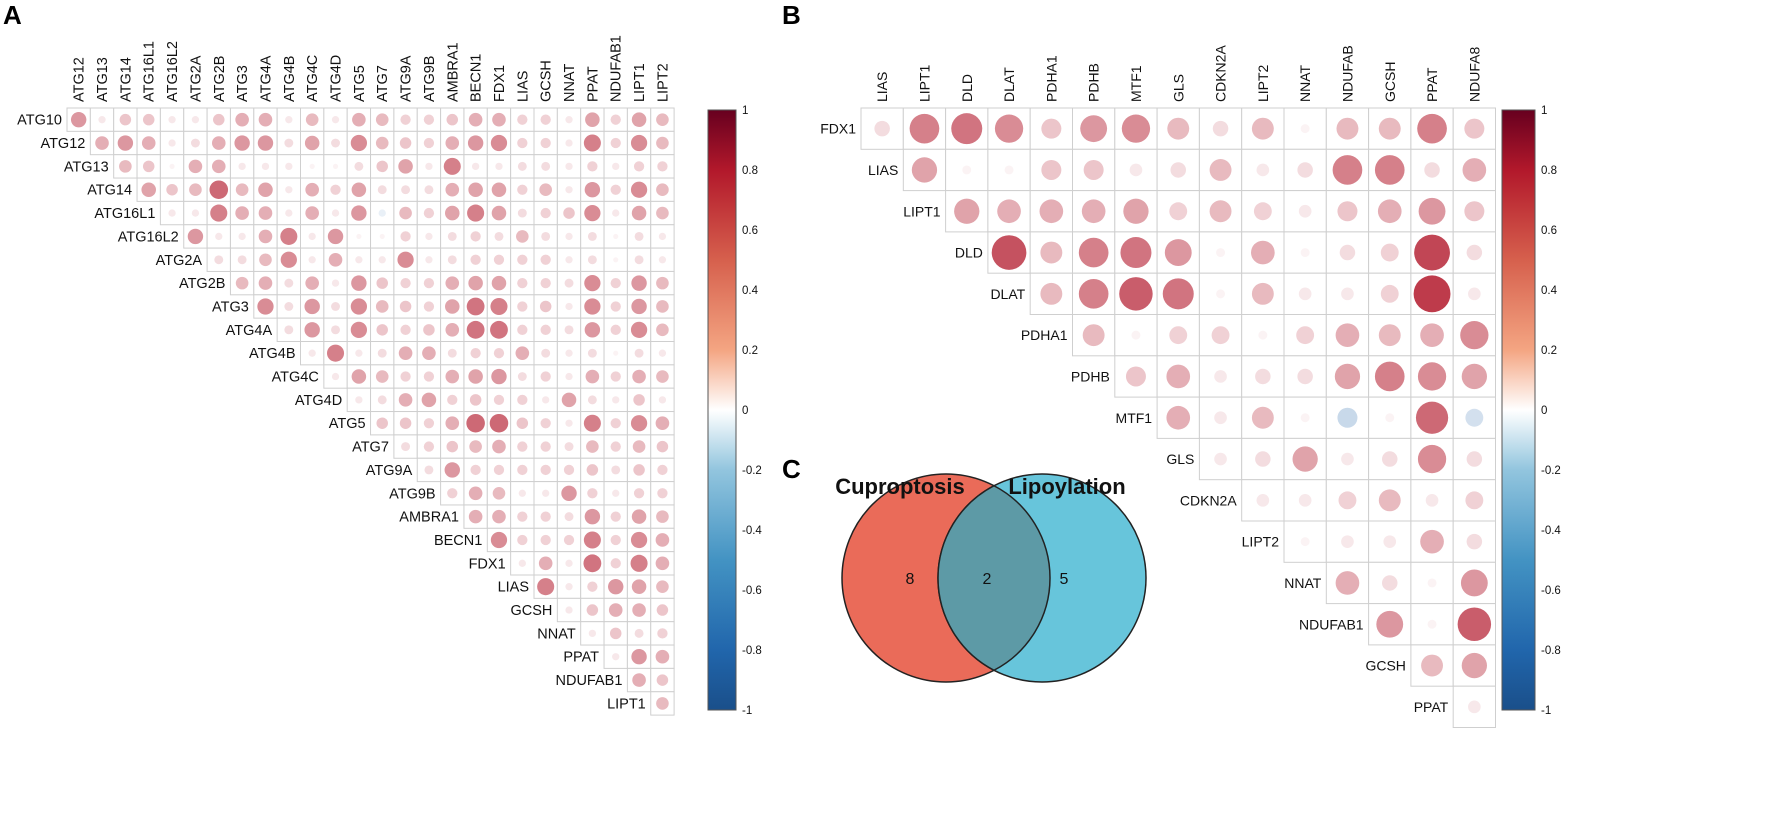 This screenshot has height=817, width=1772. Describe the element at coordinates (196, 78) in the screenshot. I see `column-label: ATG2A` at that location.